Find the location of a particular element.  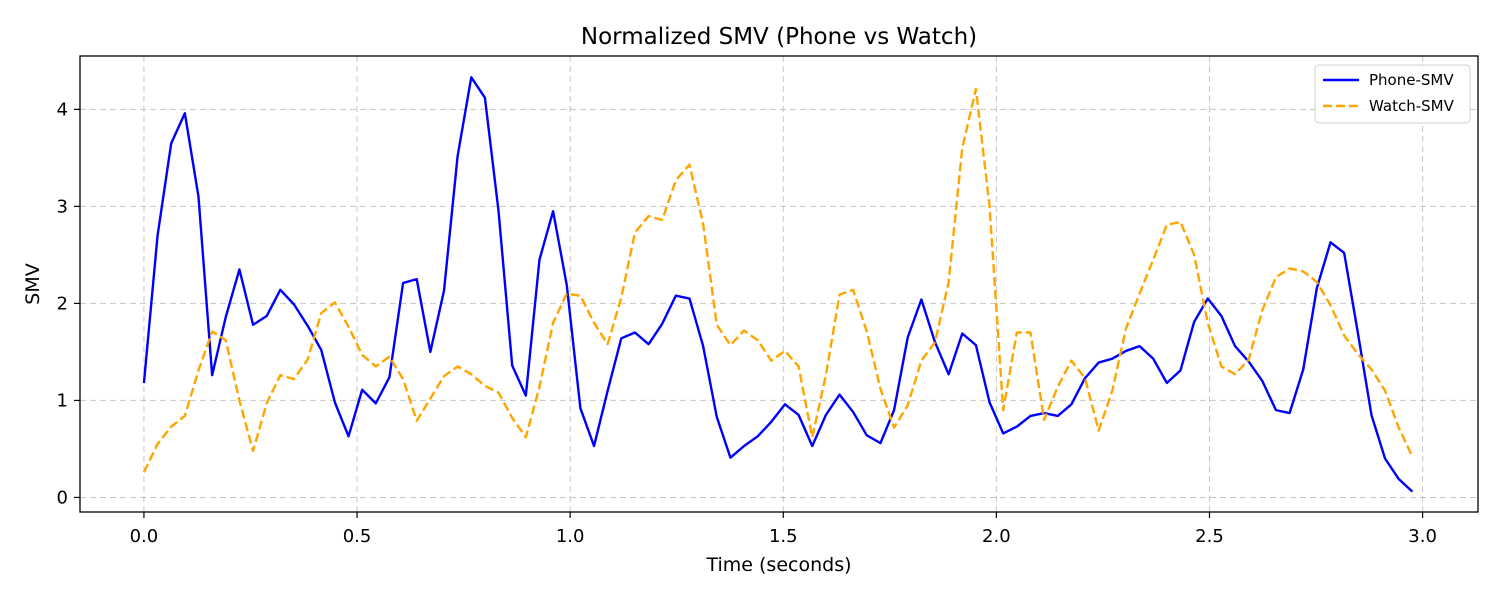

y-tick-label: 1 is located at coordinates (62, 400).